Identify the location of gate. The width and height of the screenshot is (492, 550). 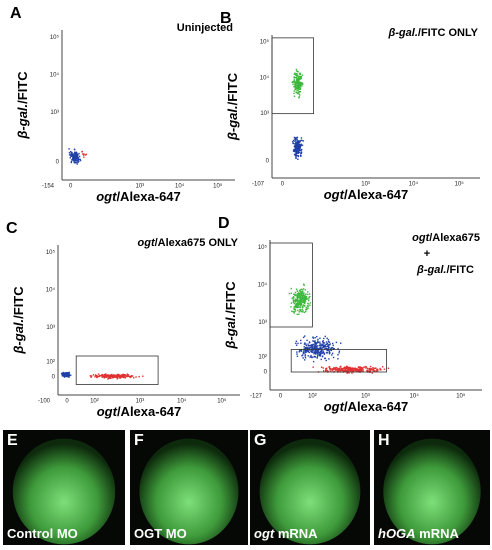
(117, 370).